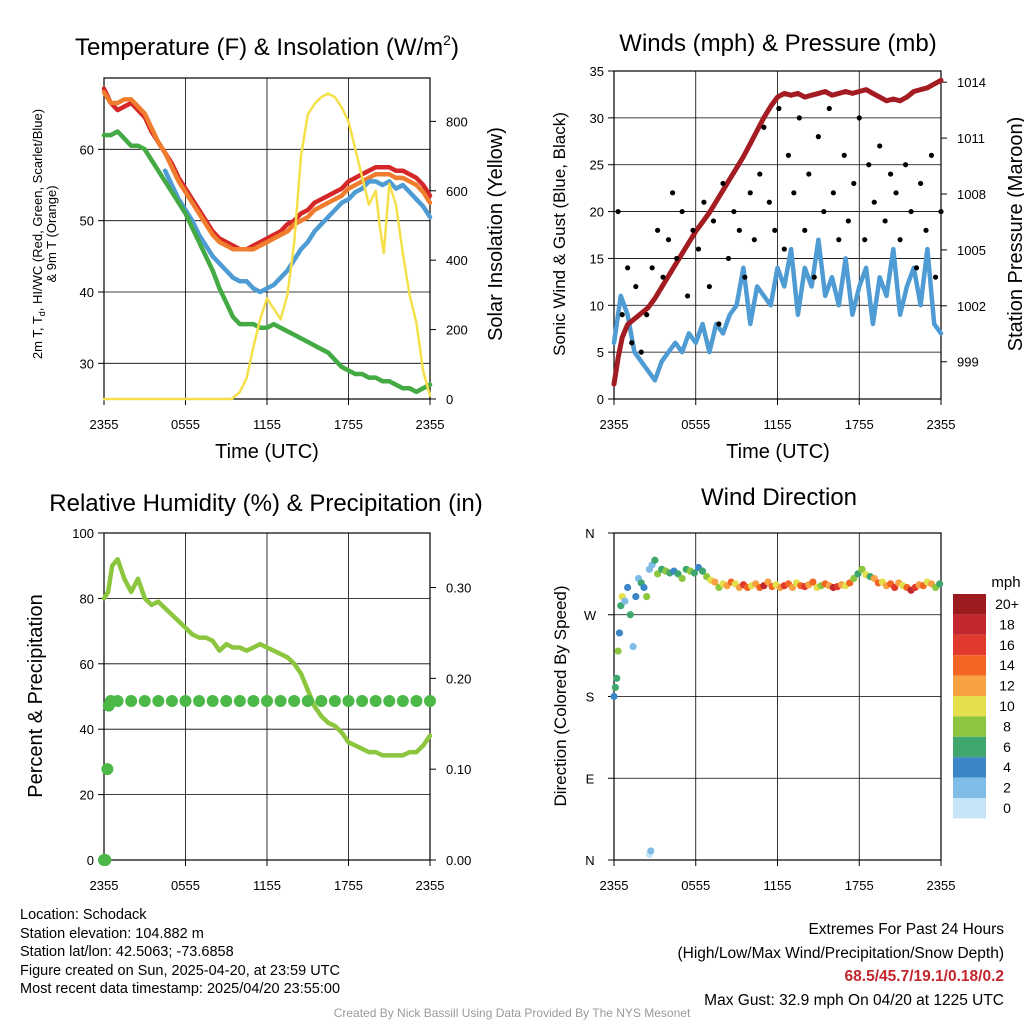 The width and height of the screenshot is (1024, 1024). I want to click on station-location: Location: Schodack, so click(83, 915).